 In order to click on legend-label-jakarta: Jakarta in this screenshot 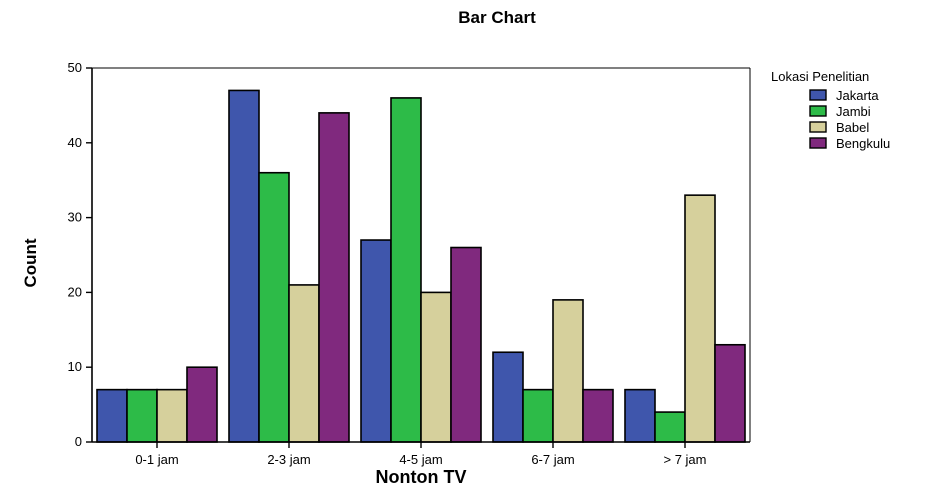, I will do `click(857, 95)`.